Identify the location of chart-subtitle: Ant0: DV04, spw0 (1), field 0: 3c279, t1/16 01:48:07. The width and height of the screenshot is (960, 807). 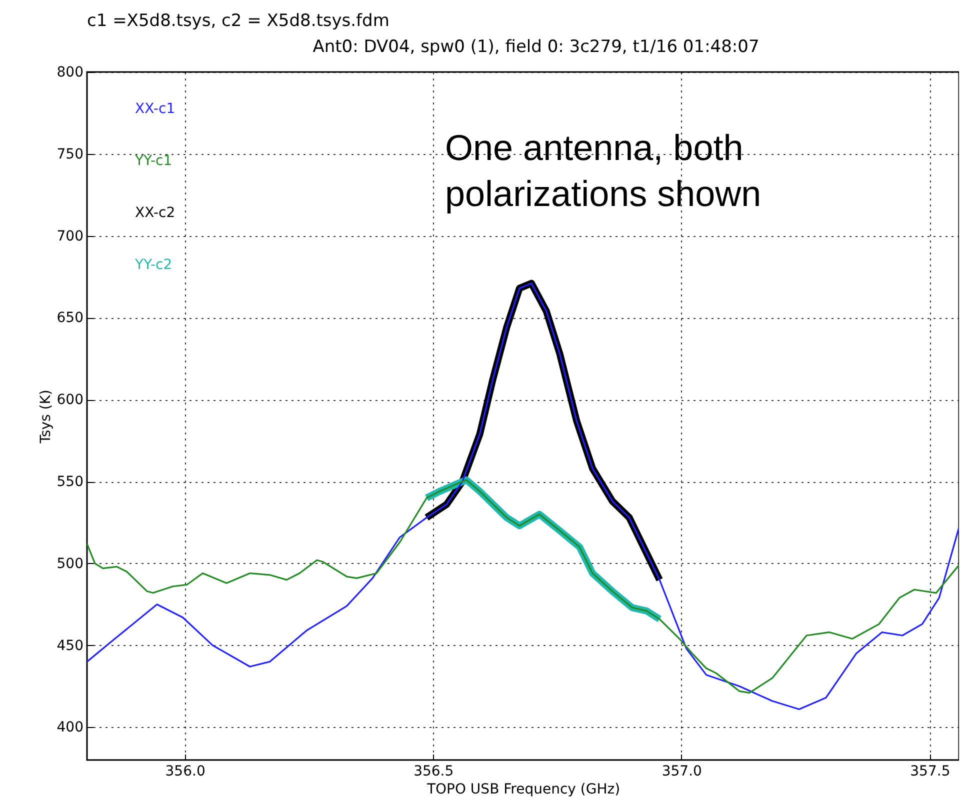
(536, 47).